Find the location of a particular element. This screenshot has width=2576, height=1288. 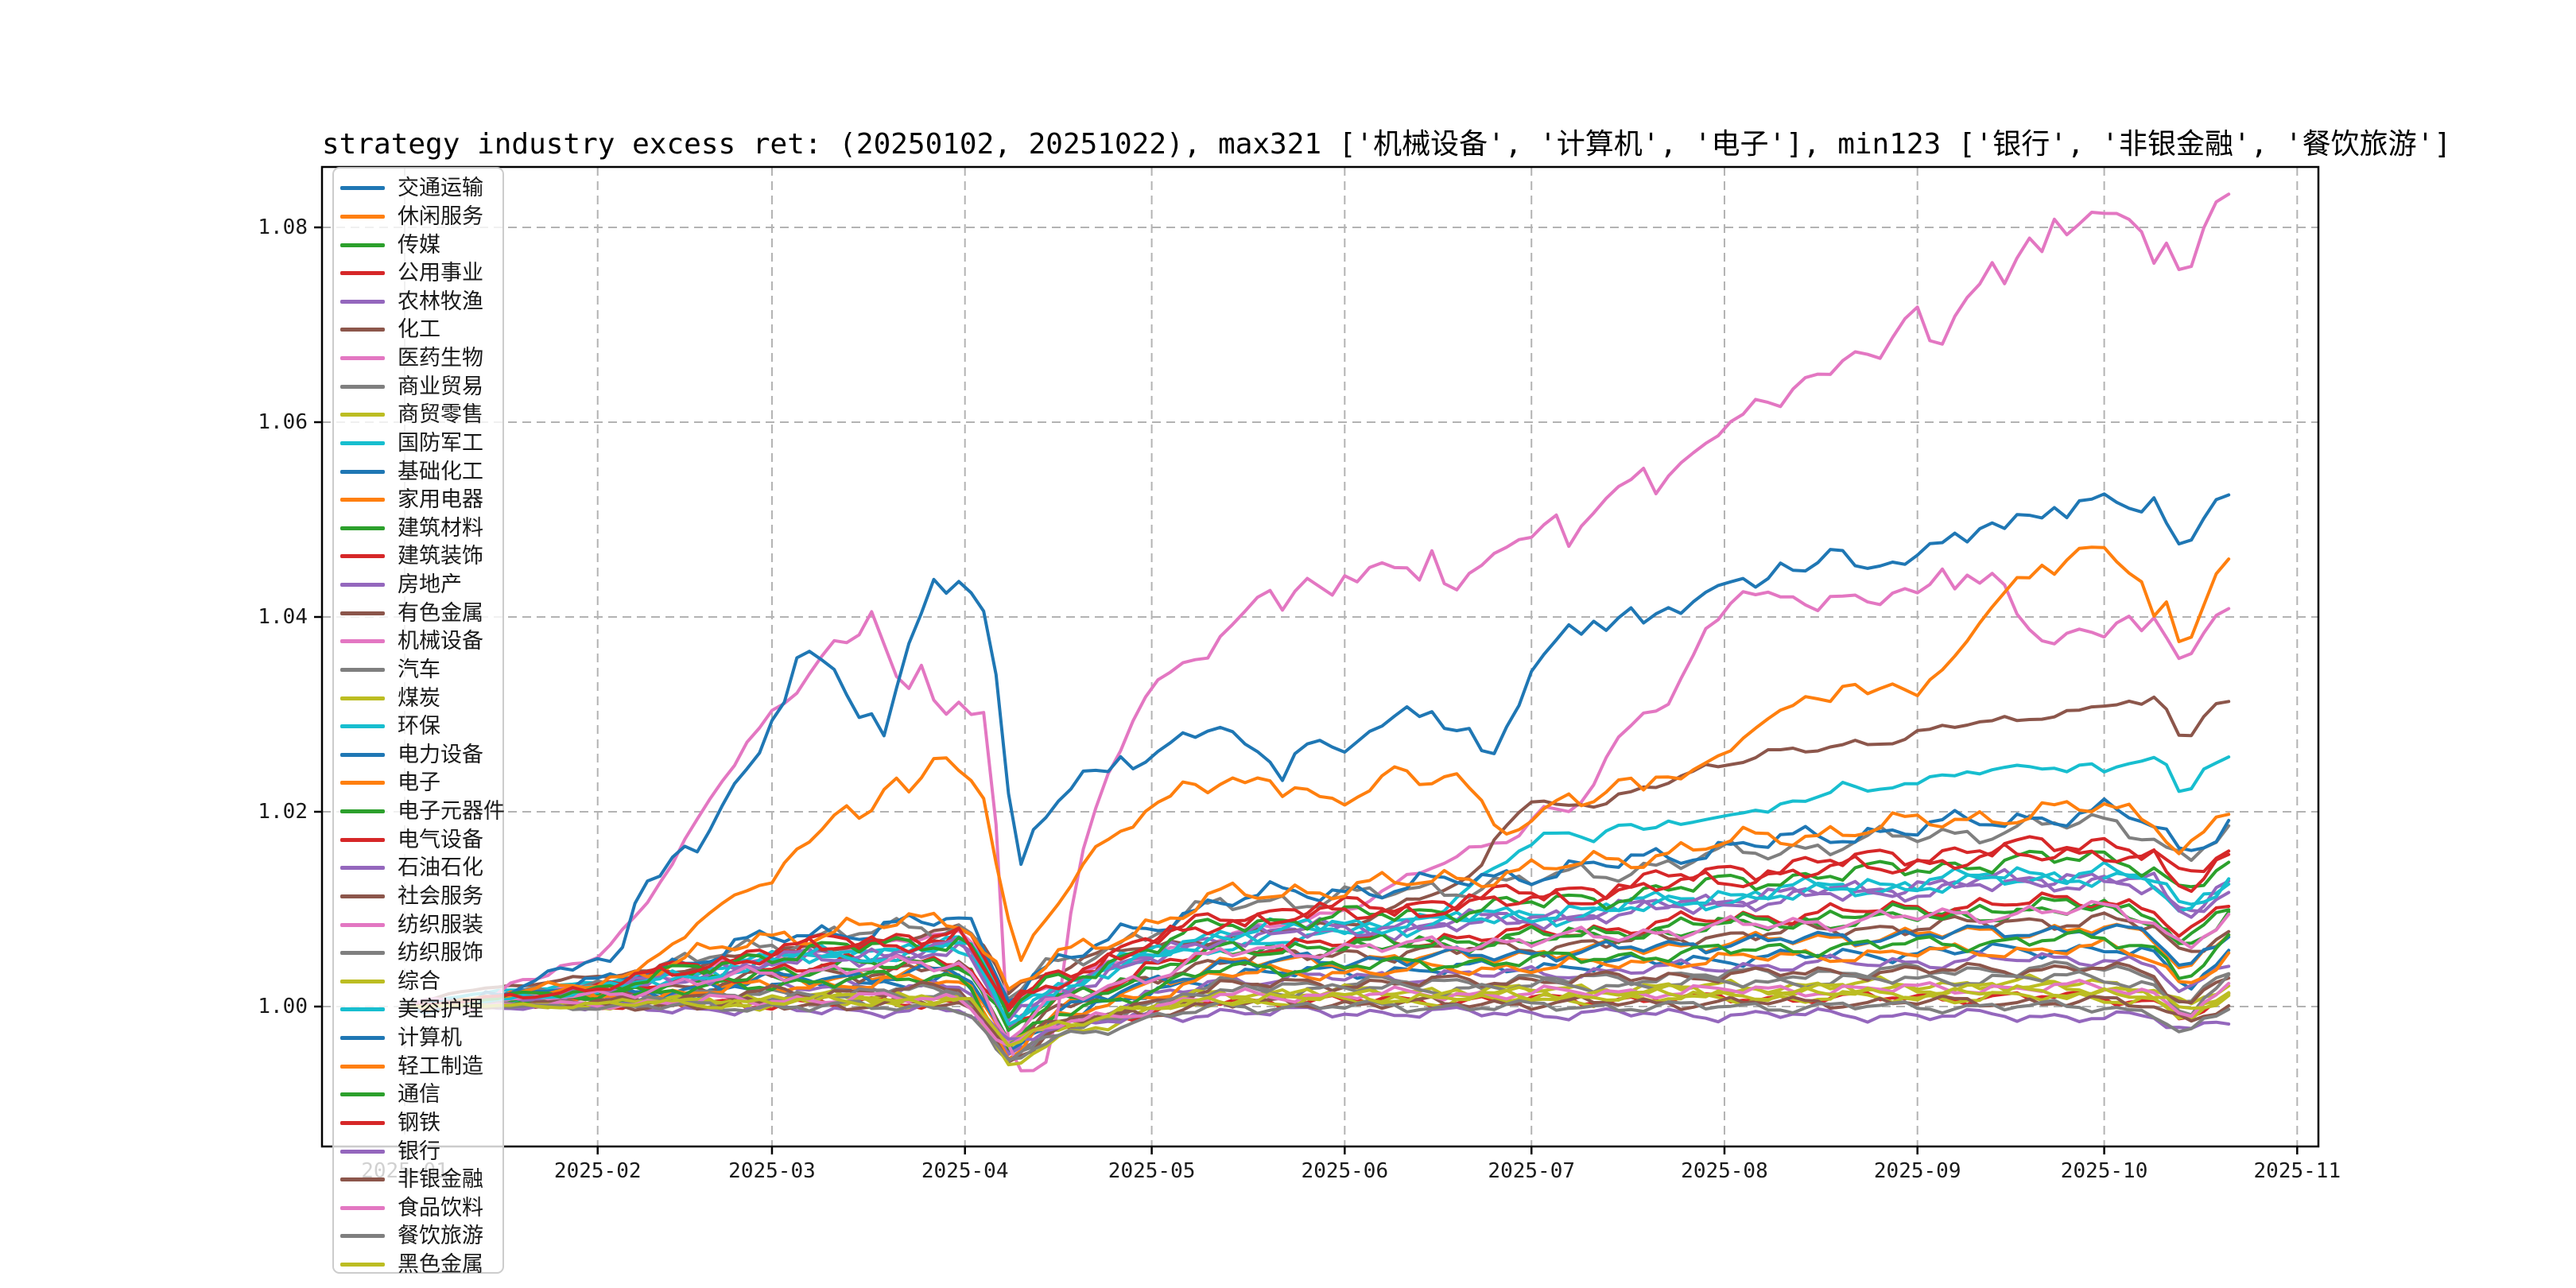

legend-item-环保: 环保 is located at coordinates (418, 727).